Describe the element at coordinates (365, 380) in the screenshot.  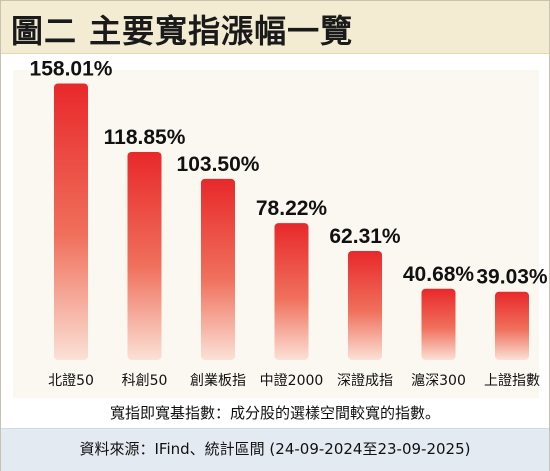
I see `category-label-5: 深證成指` at that location.